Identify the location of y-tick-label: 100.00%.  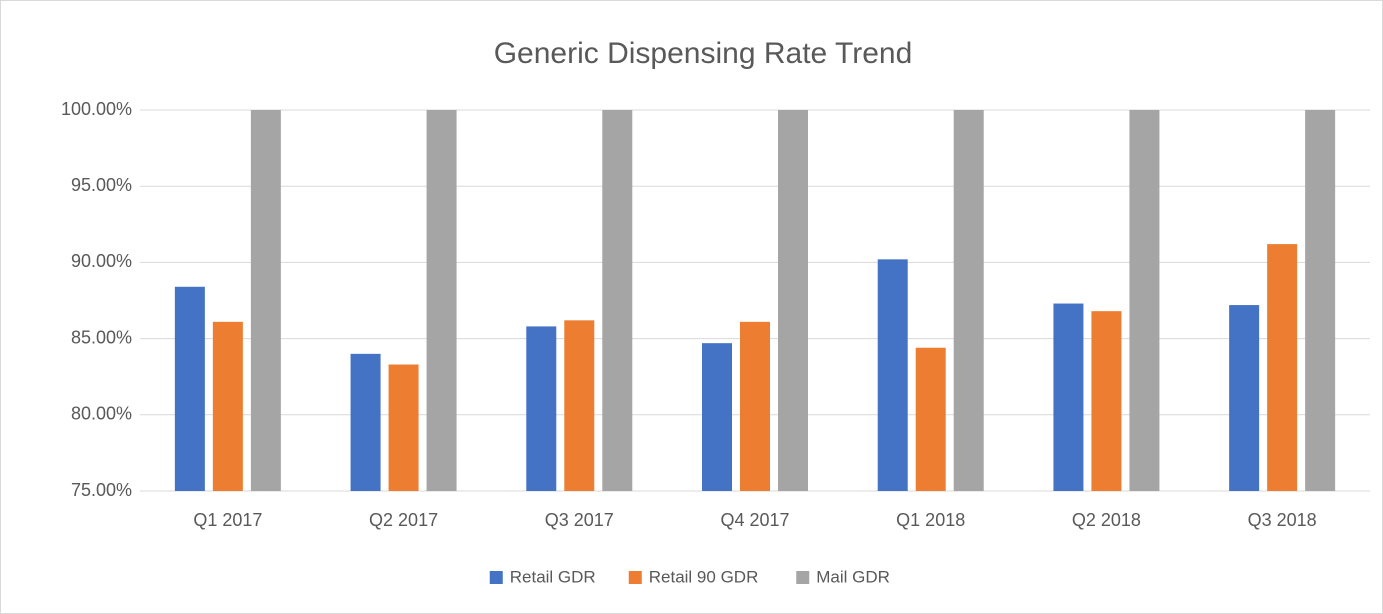
(96, 109).